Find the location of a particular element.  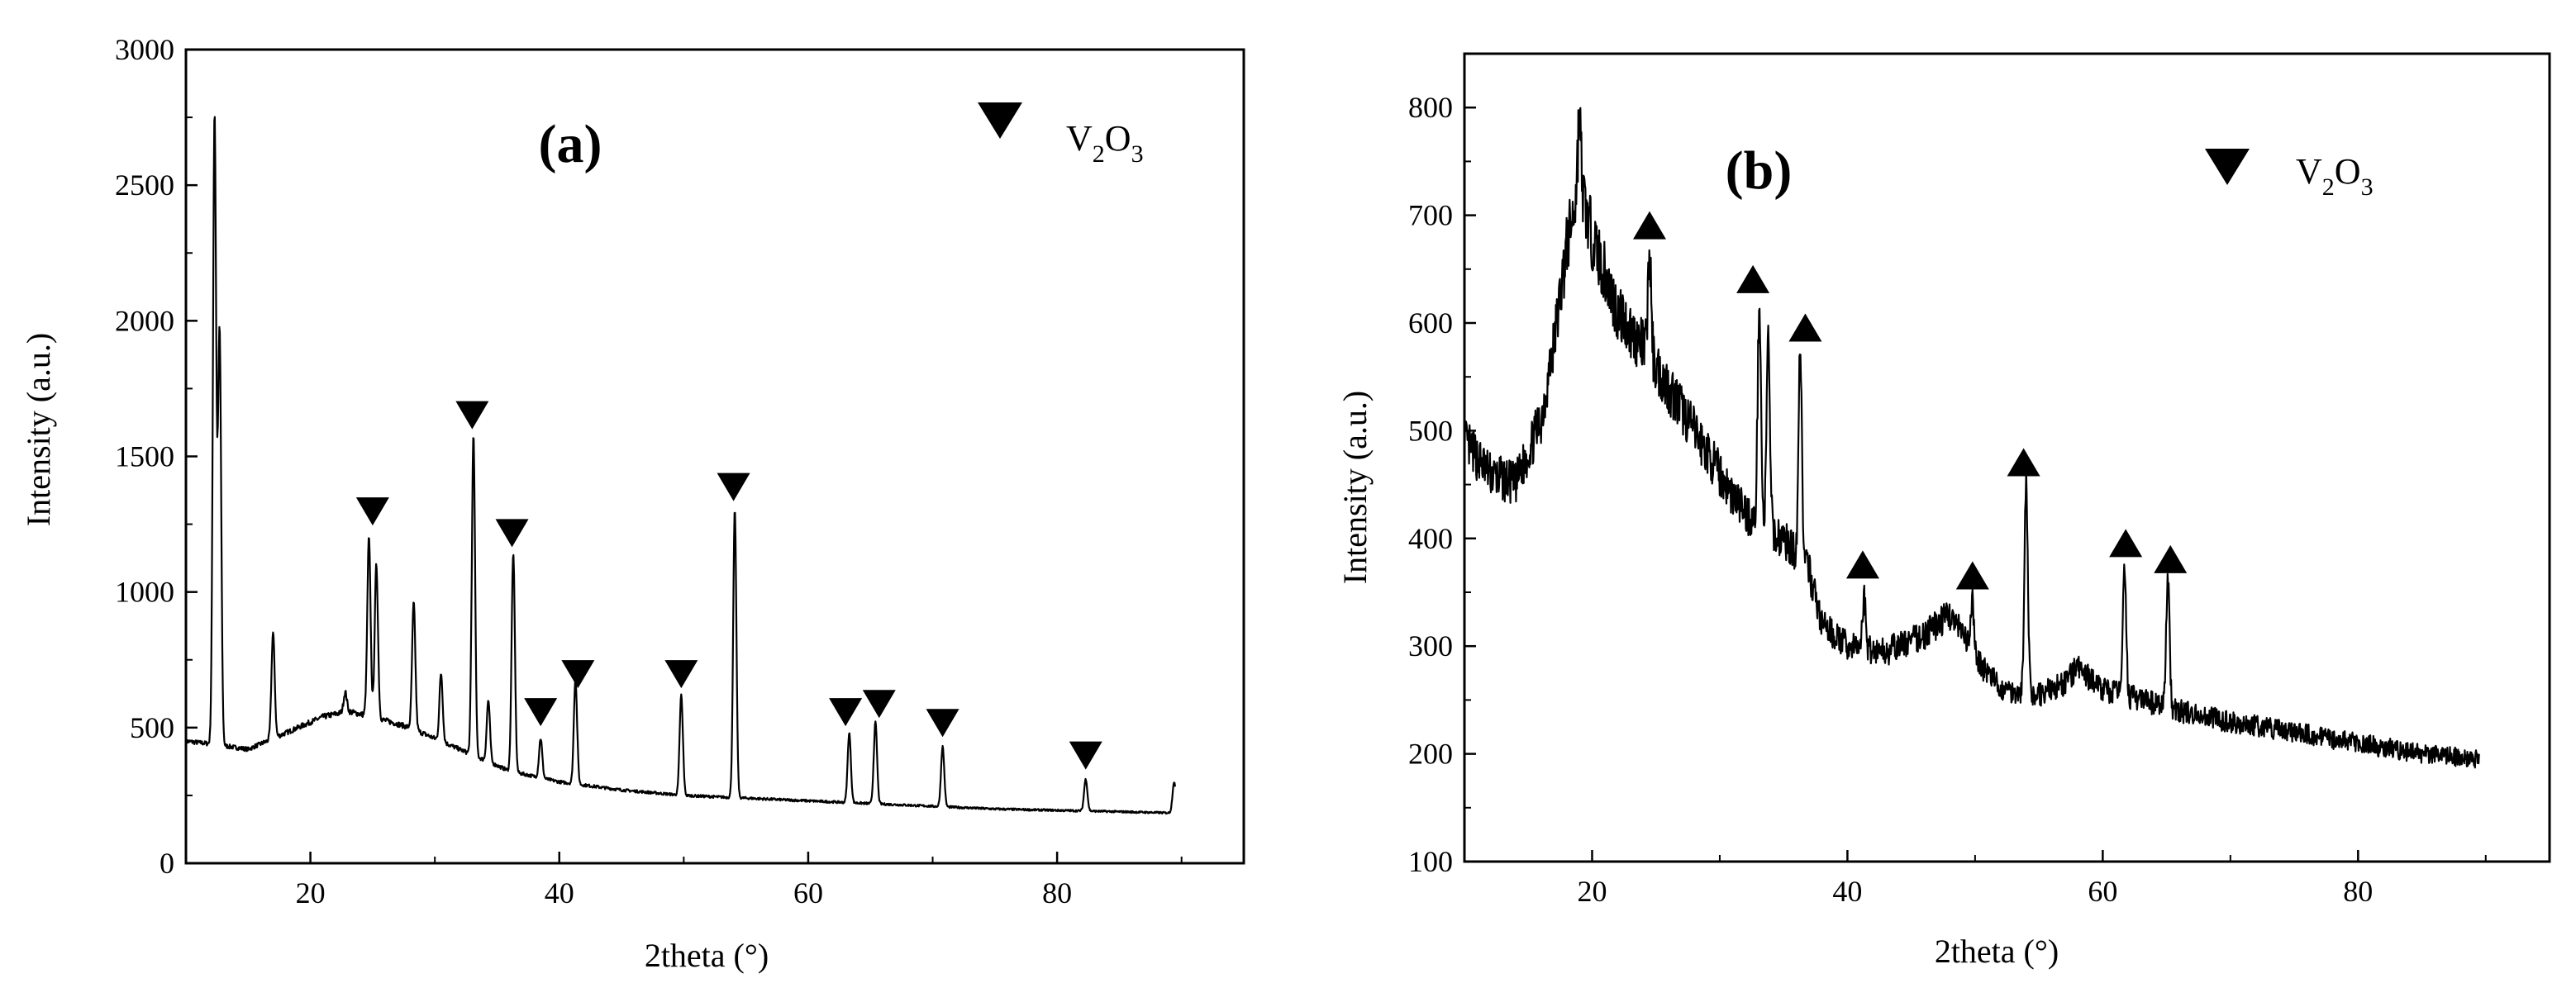

y-tick-label: 600 is located at coordinates (1431, 323).